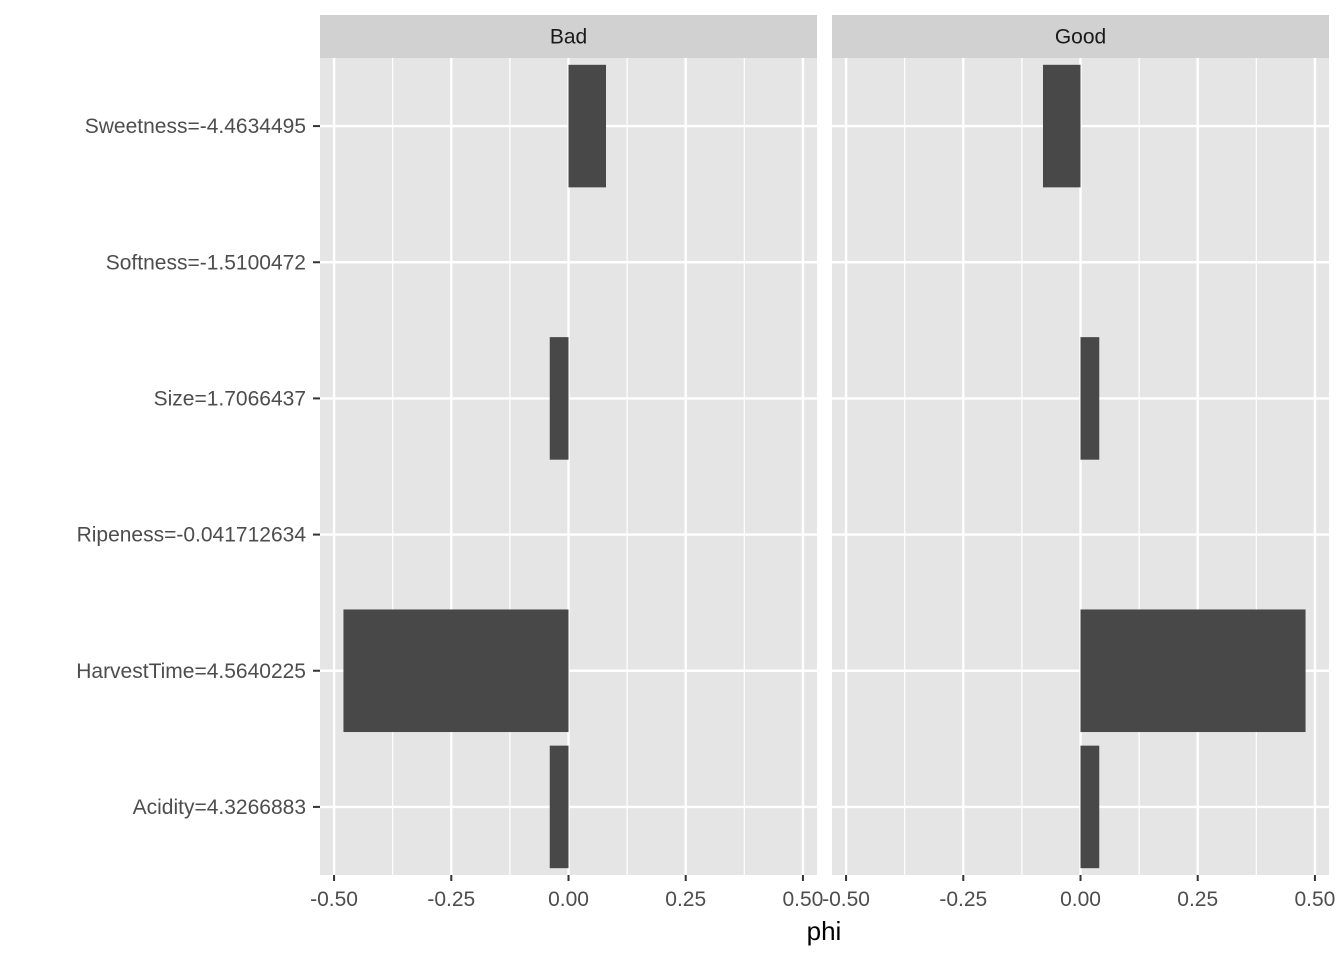 The height and width of the screenshot is (960, 1344). What do you see at coordinates (192, 535) in the screenshot?
I see `y-tick-label: Ripeness=-0.041712634` at bounding box center [192, 535].